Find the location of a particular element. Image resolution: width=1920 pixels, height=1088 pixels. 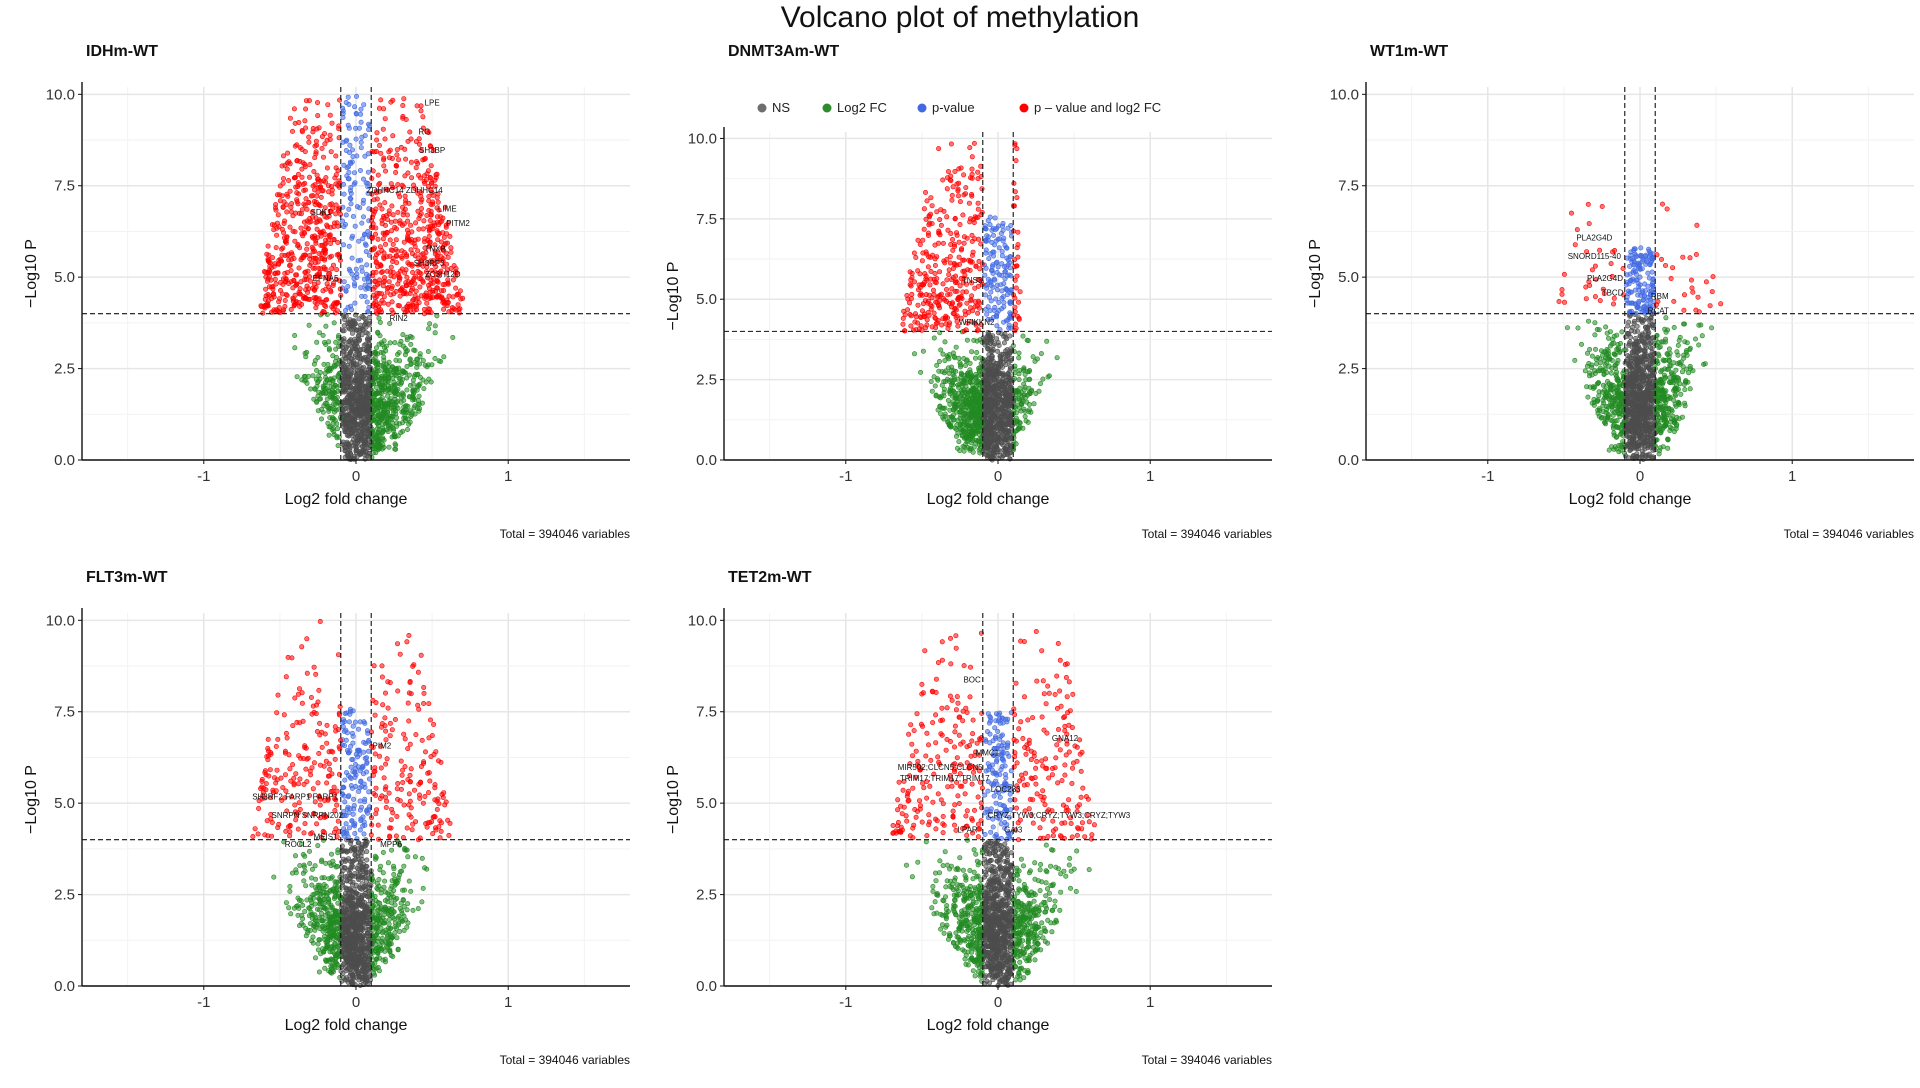

gene-label: PITM2 is located at coordinates (458, 223).